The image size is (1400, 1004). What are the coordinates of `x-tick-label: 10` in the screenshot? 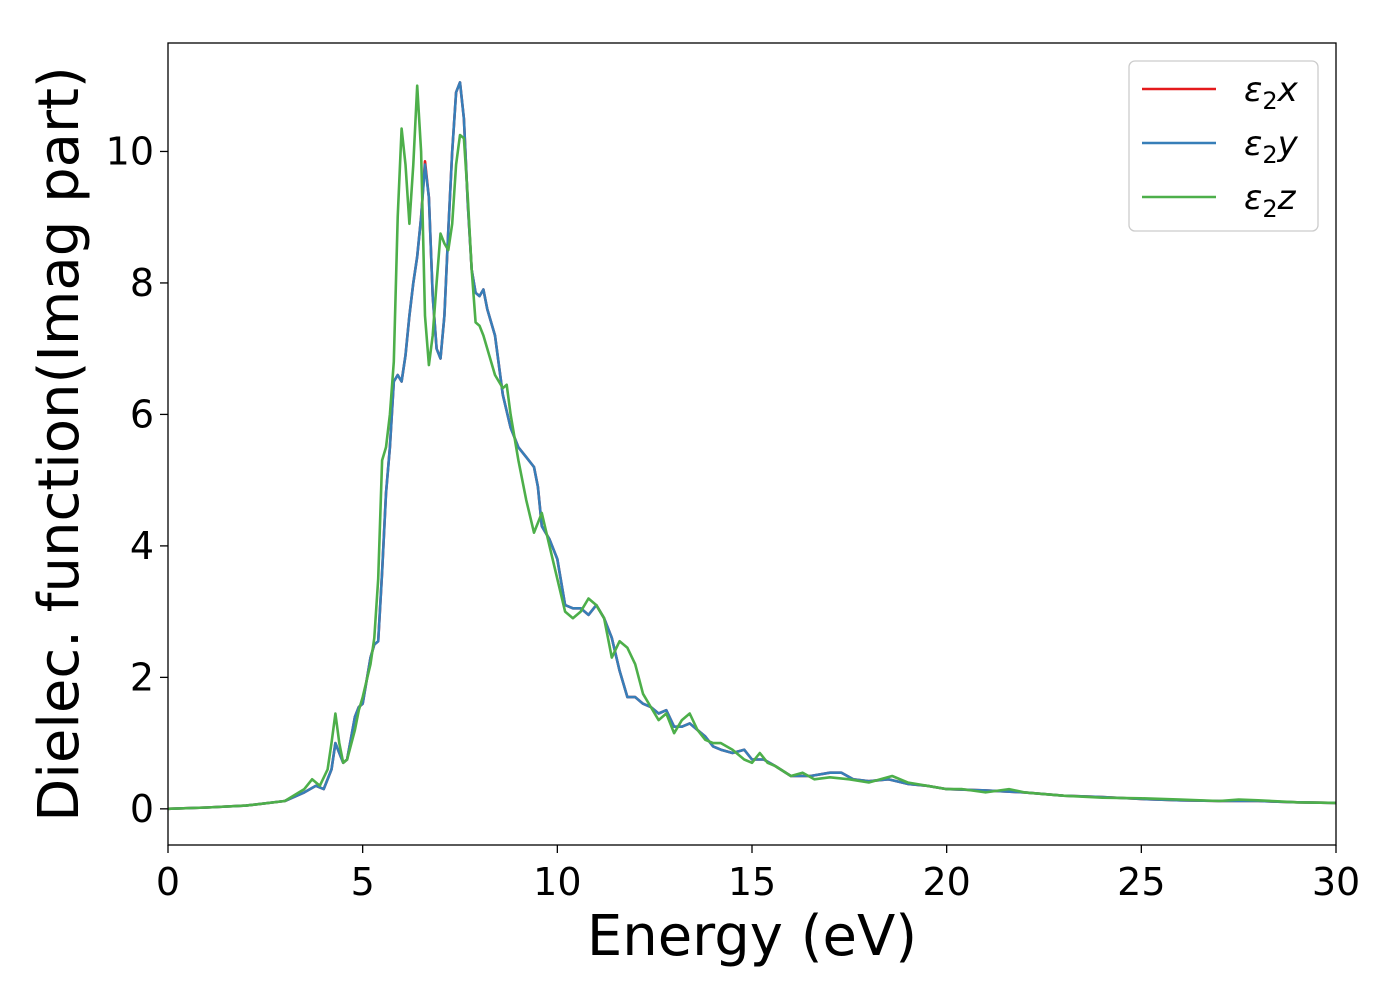 It's located at (557, 882).